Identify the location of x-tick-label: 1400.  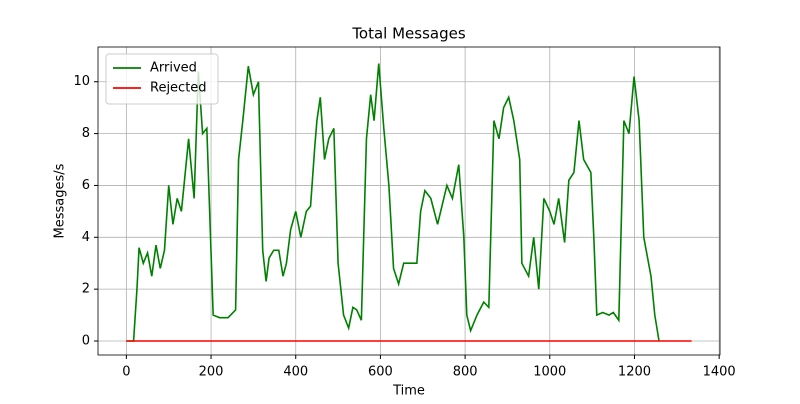
(719, 372).